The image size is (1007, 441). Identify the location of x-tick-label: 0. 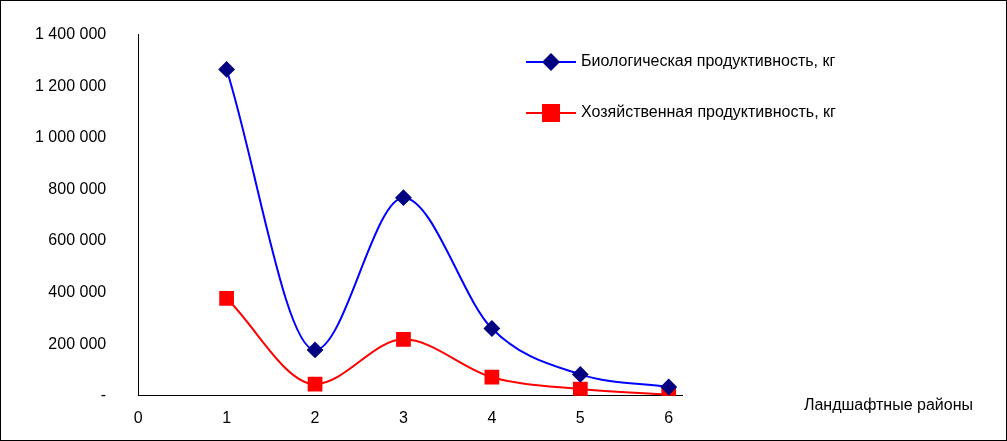
(138, 417).